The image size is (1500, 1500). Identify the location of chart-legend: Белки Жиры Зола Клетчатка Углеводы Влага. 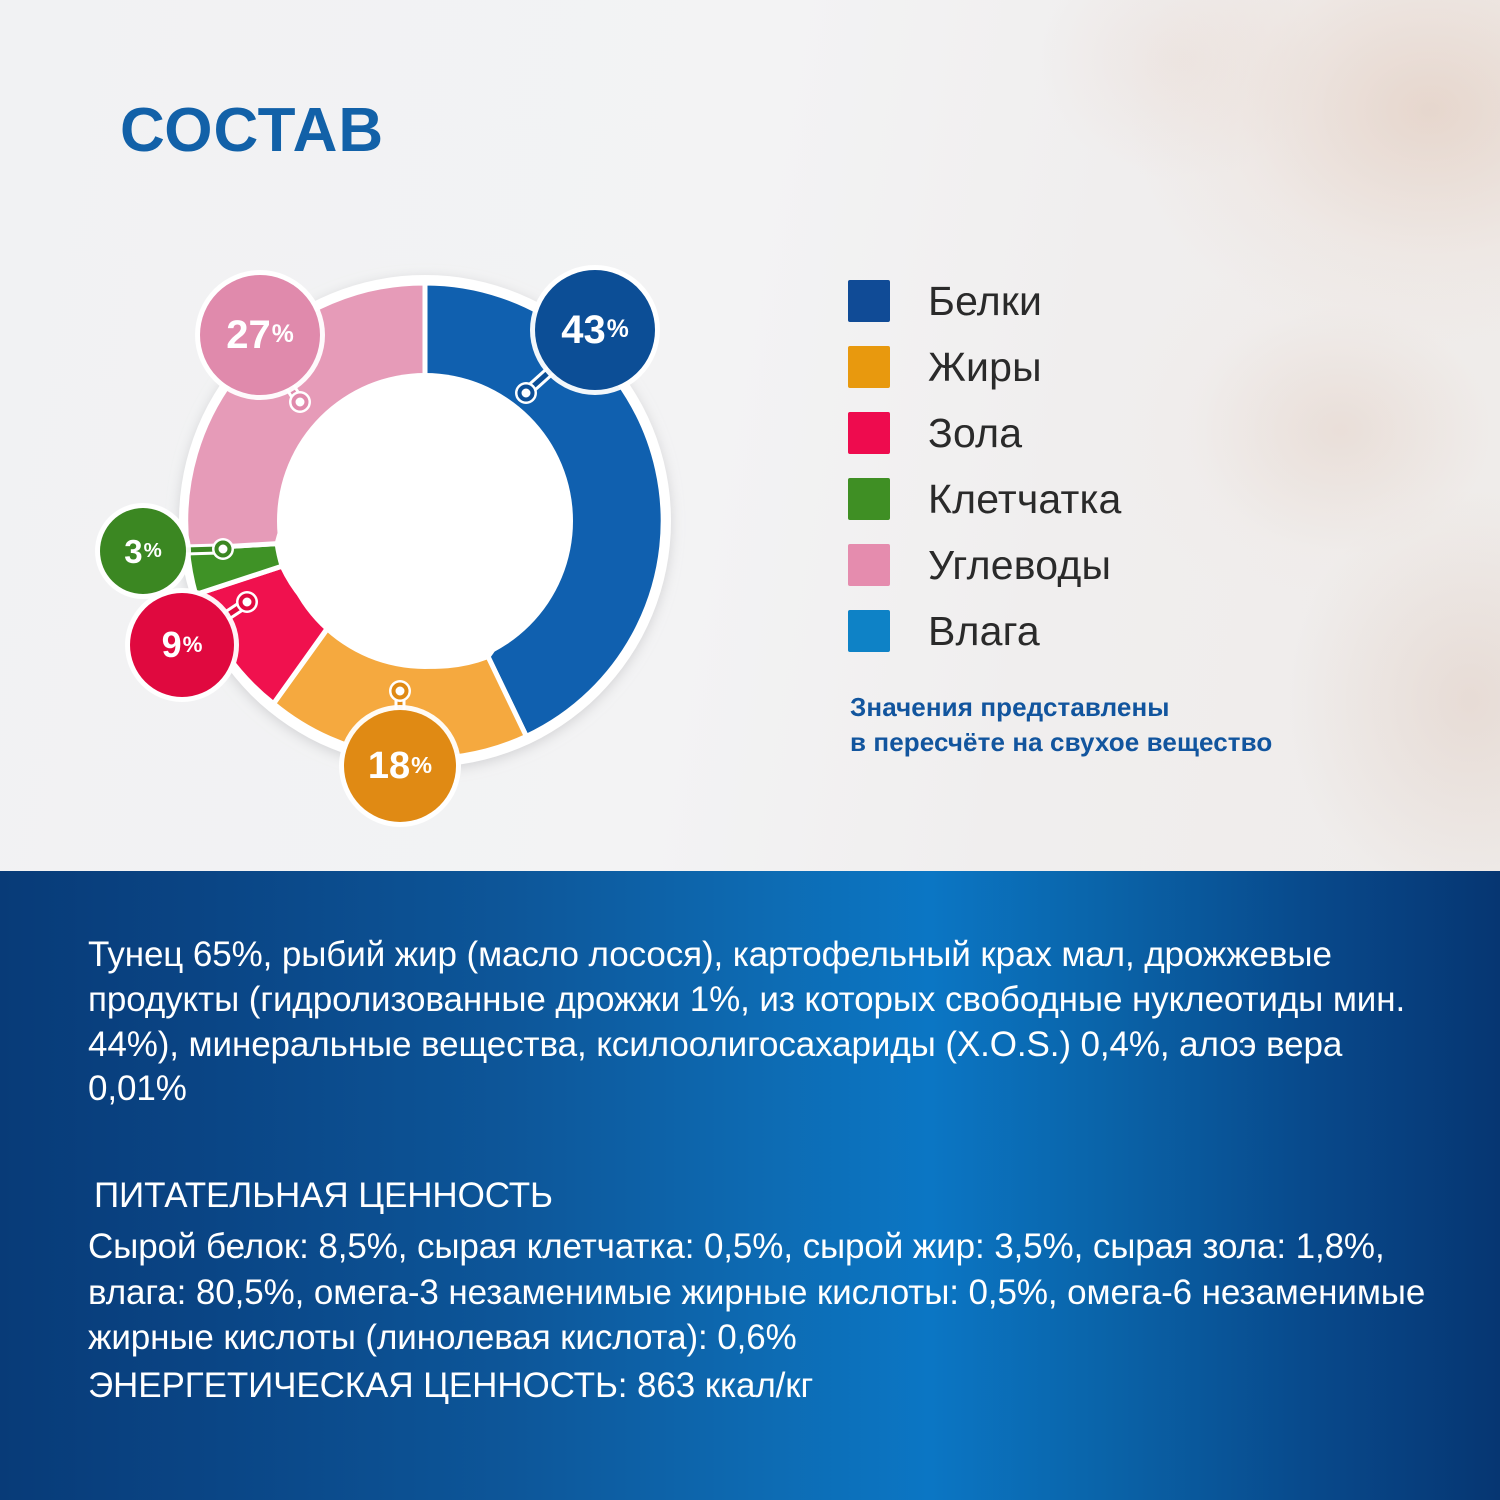
(1128, 466).